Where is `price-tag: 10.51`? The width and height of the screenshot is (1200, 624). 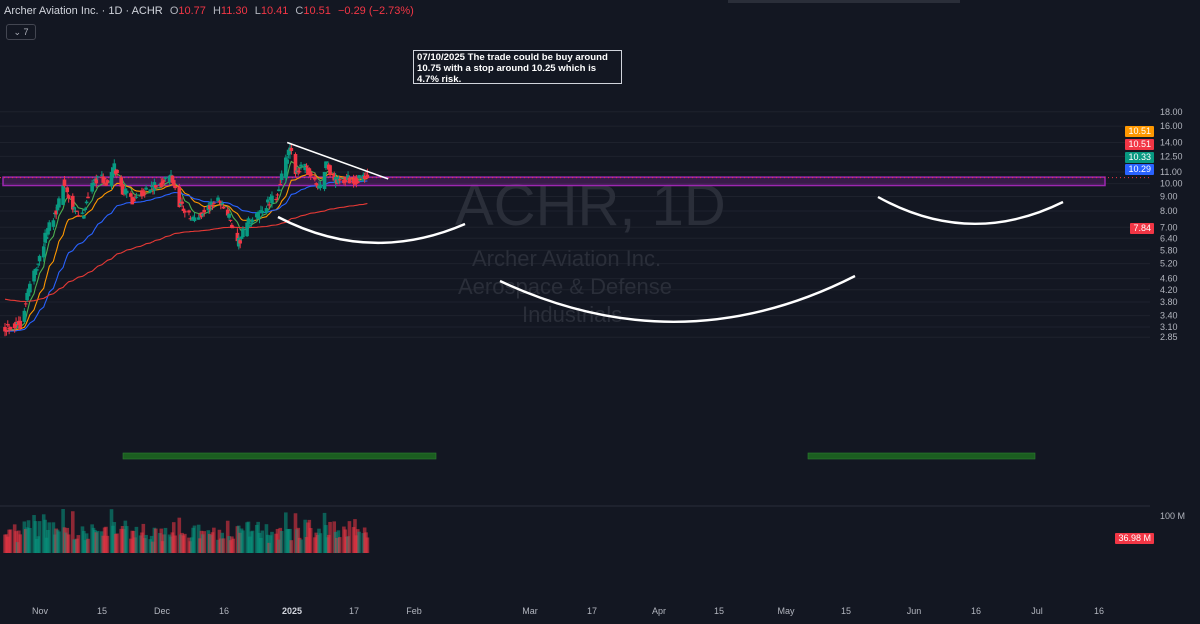 price-tag: 10.51 is located at coordinates (1139, 144).